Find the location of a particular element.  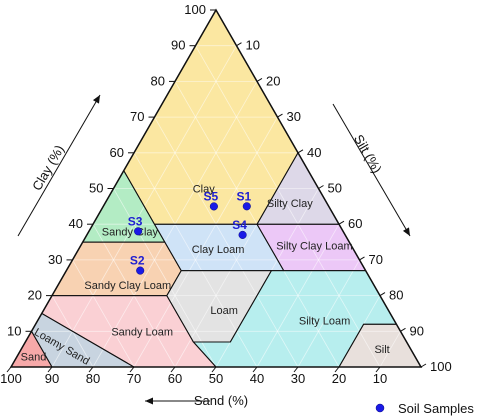

region-silt is located at coordinates (380, 345).